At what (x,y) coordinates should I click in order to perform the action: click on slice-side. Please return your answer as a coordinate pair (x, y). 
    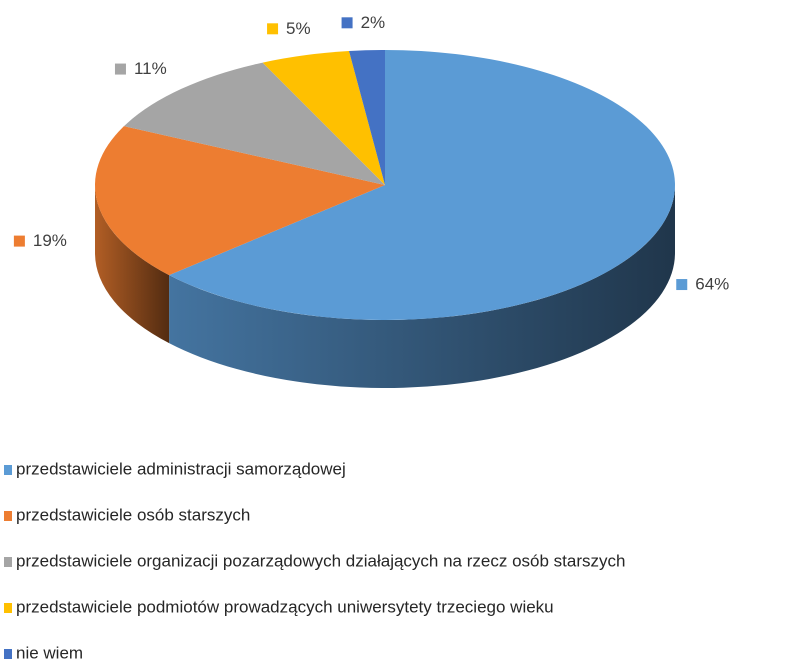
    Looking at the image, I should click on (132, 264).